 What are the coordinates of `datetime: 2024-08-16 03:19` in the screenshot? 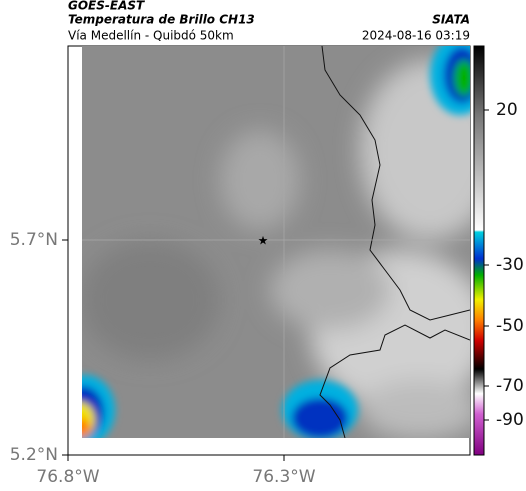 It's located at (416, 36).